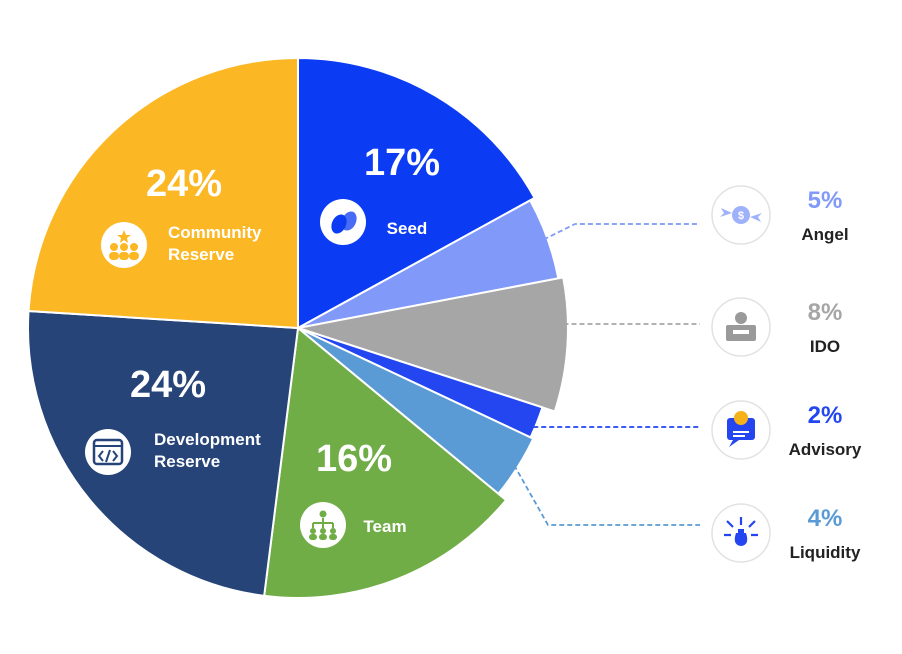 The width and height of the screenshot is (902, 654). Describe the element at coordinates (207, 450) in the screenshot. I see `slice-label-development-reserve: Development Reserve` at that location.